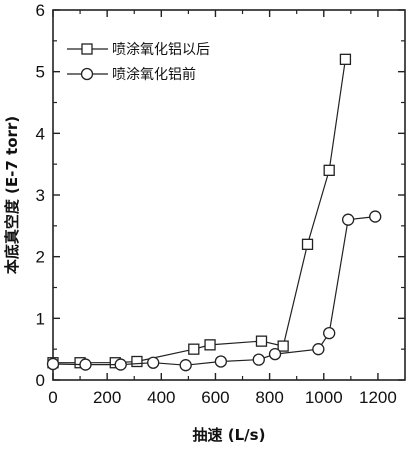  I want to click on legend-circle-marker, so click(87, 74).